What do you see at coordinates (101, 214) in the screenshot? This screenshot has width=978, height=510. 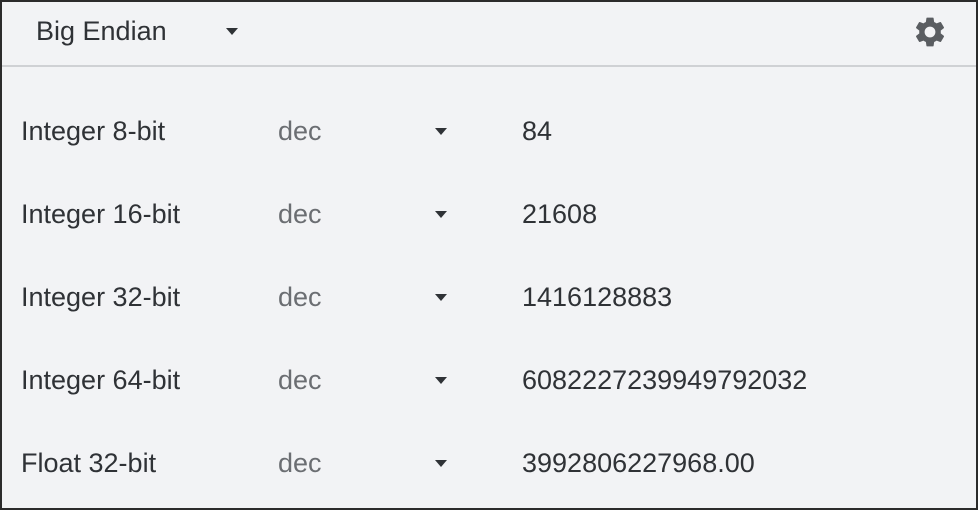 I see `row-label: Integer 16-bit` at bounding box center [101, 214].